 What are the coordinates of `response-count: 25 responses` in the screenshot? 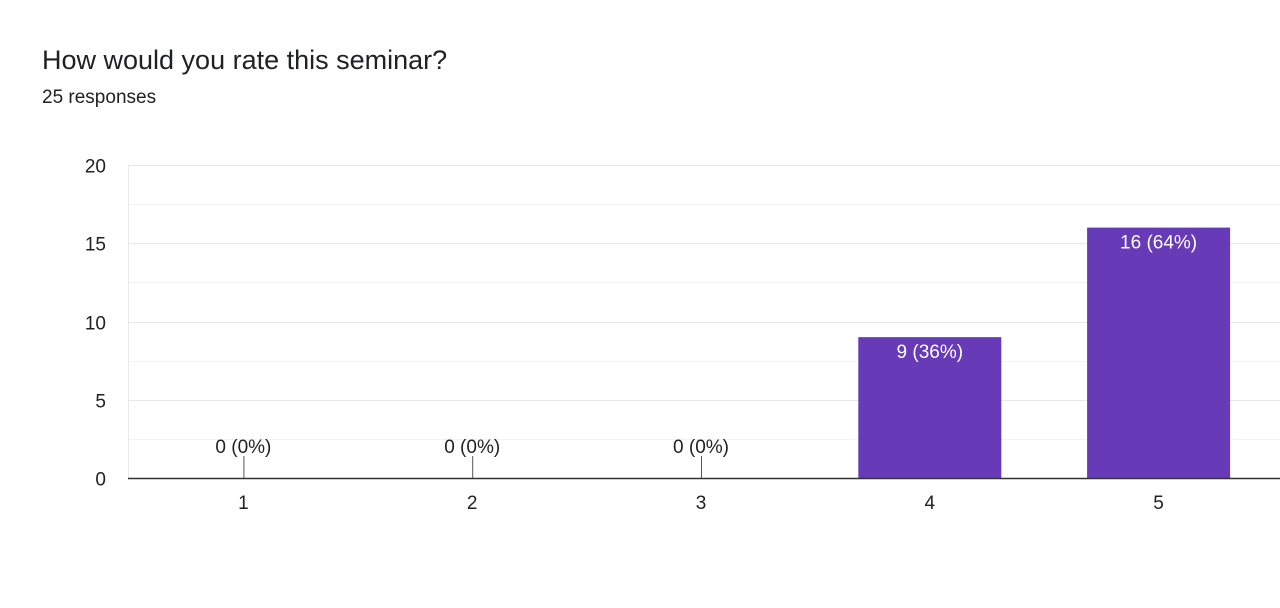 It's located at (99, 97).